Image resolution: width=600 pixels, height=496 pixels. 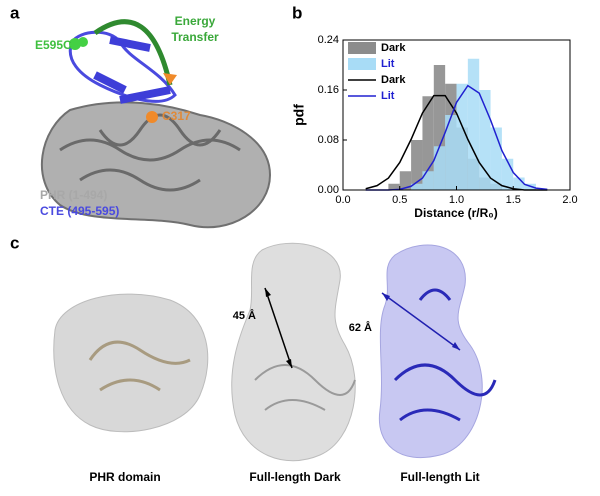 What do you see at coordinates (195, 37) in the screenshot?
I see `annotation: Transfer` at bounding box center [195, 37].